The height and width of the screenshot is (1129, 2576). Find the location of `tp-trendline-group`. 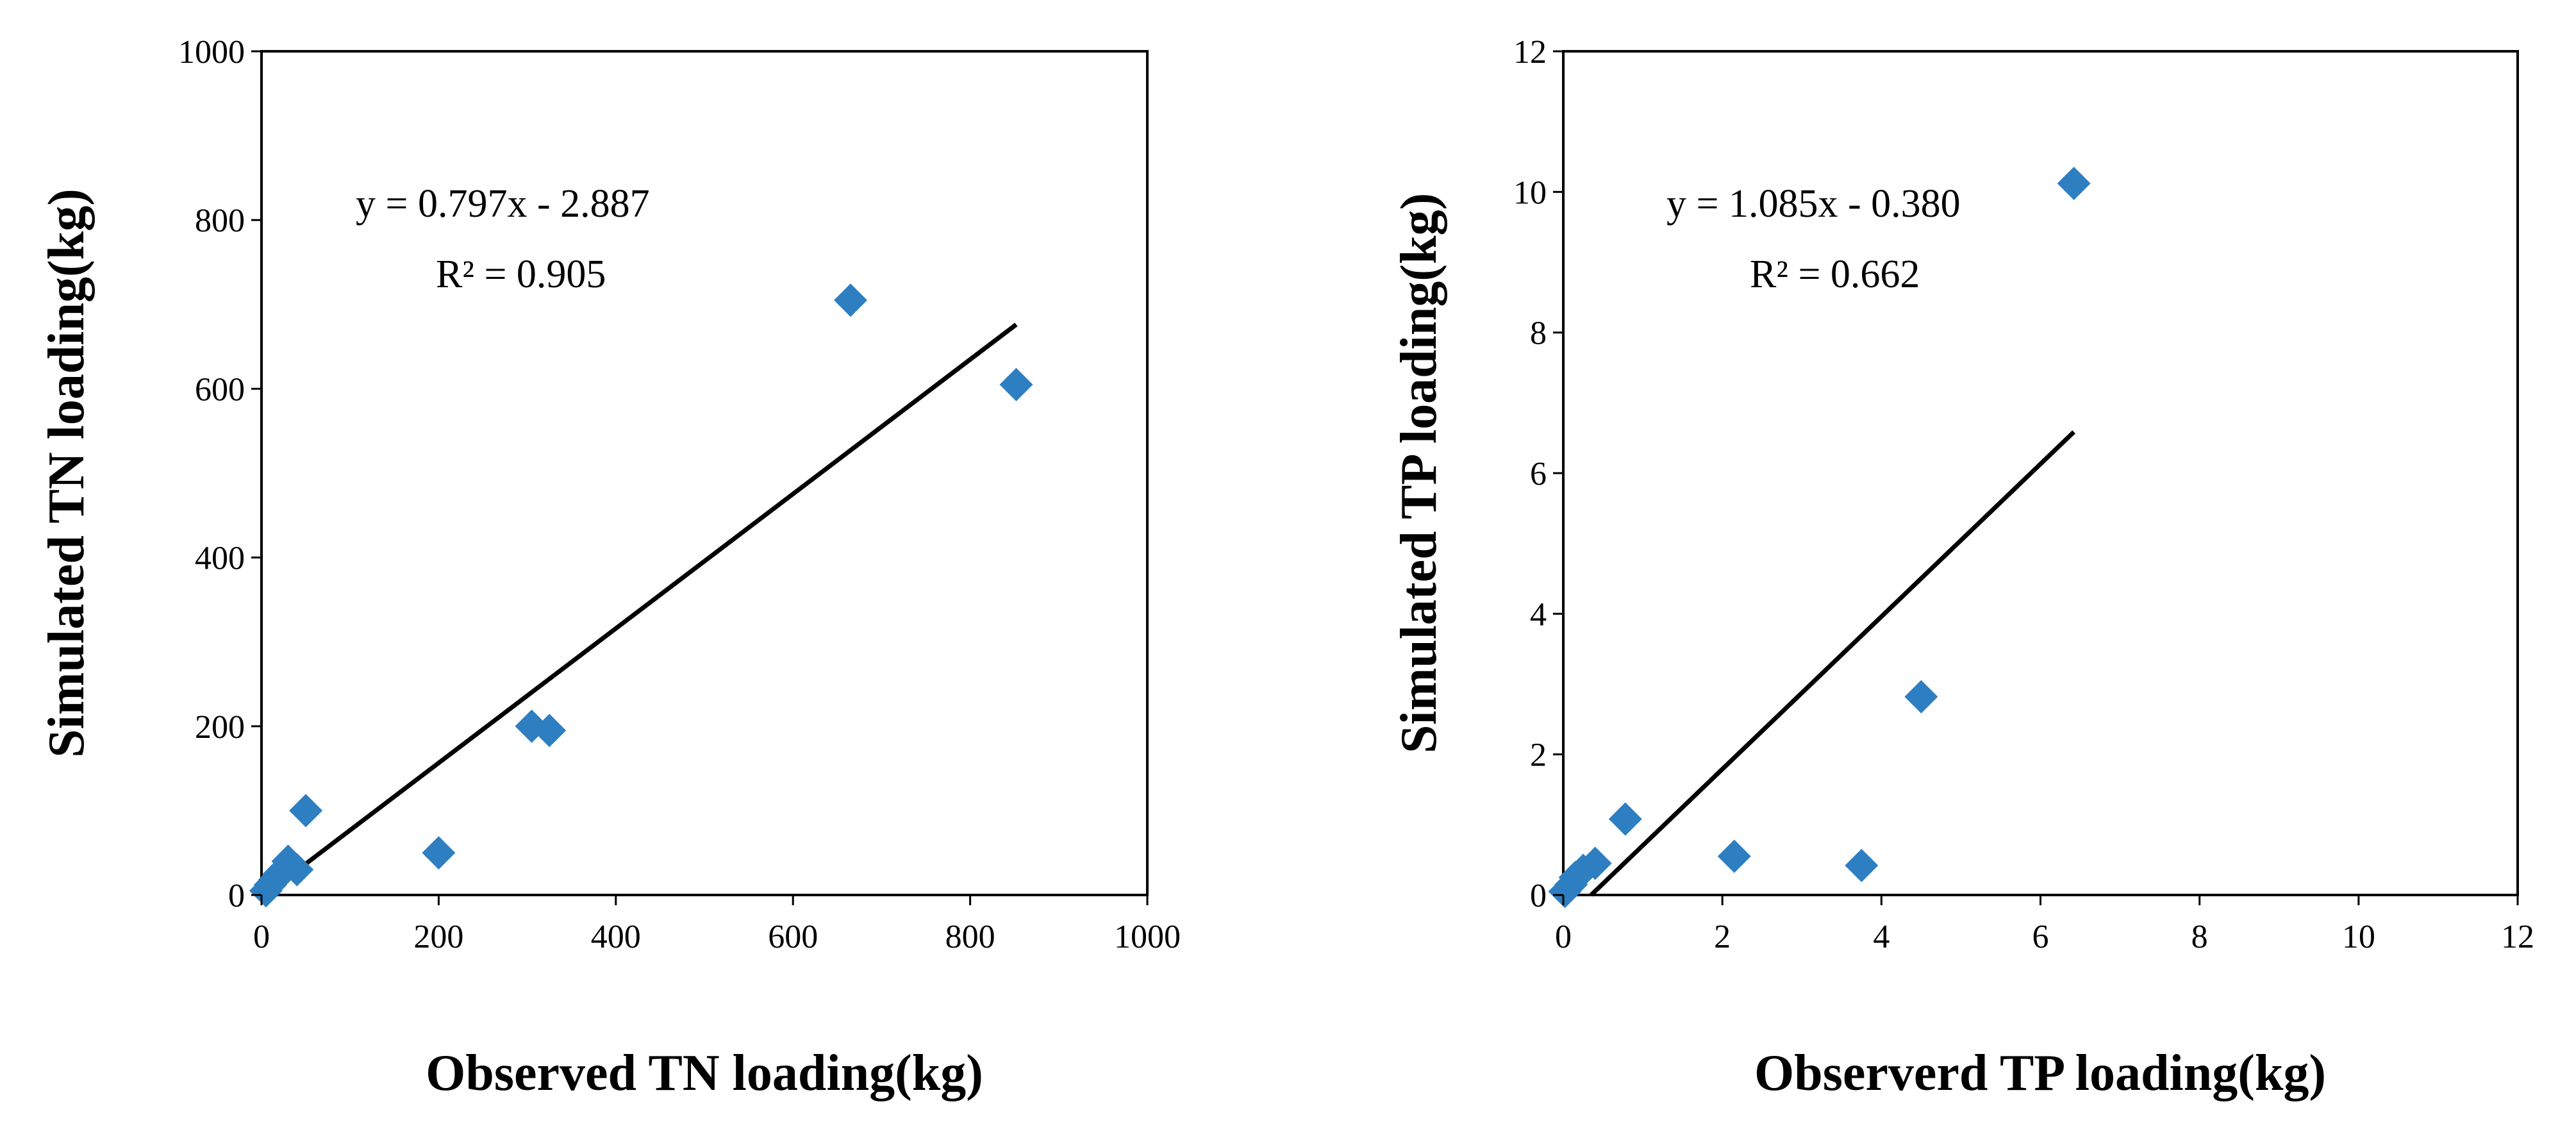

tp-trendline-group is located at coordinates (1833, 663).